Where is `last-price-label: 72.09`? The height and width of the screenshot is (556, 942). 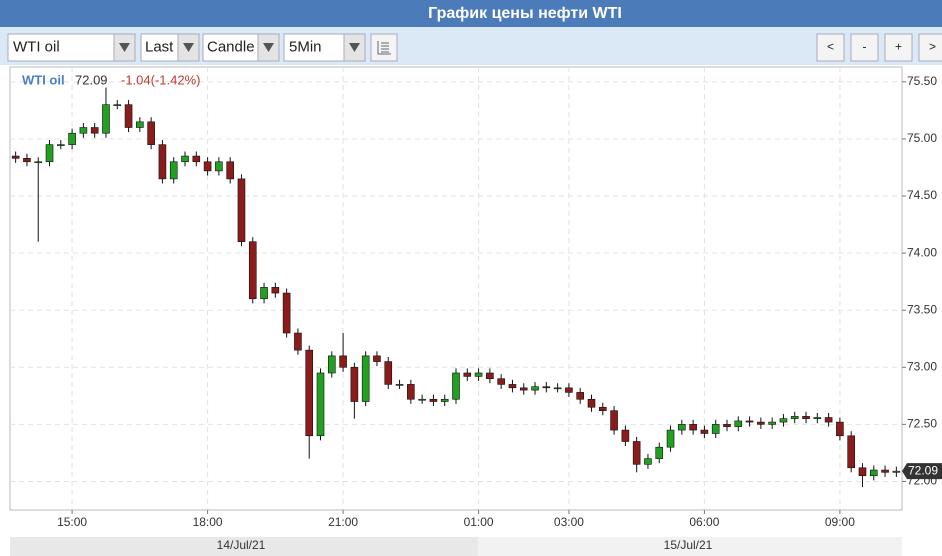
last-price-label: 72.09 is located at coordinates (923, 470).